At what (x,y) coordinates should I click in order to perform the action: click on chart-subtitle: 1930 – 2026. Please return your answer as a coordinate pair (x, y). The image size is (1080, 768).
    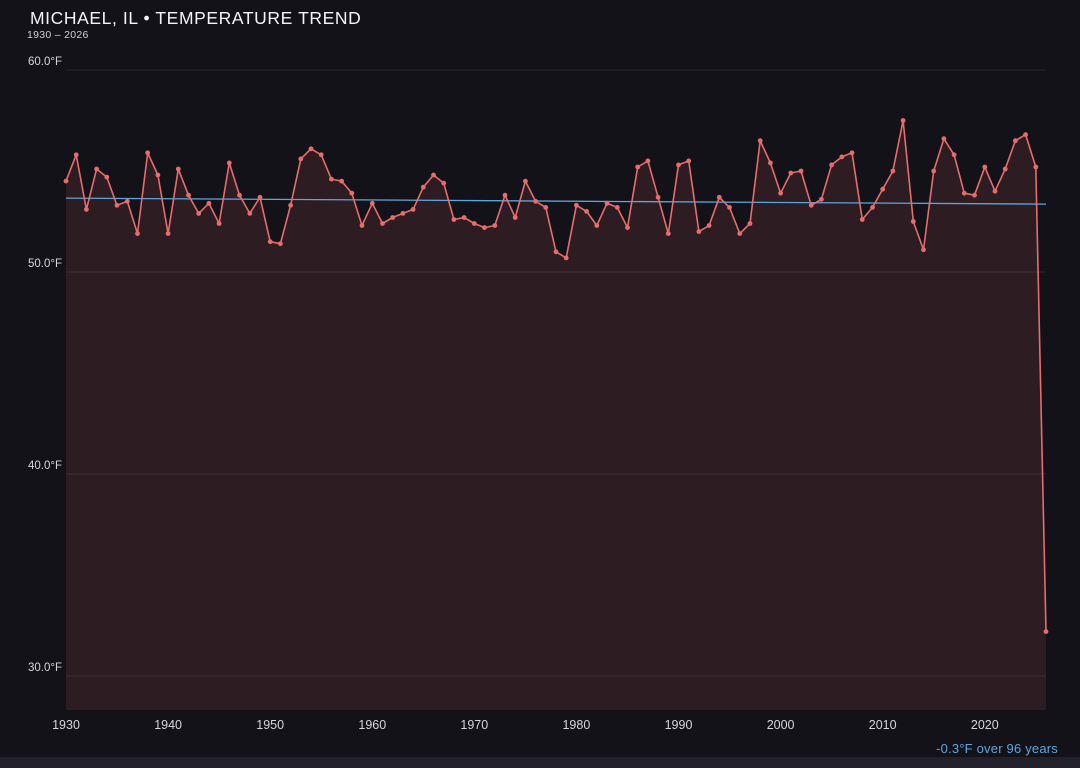
    Looking at the image, I should click on (58, 35).